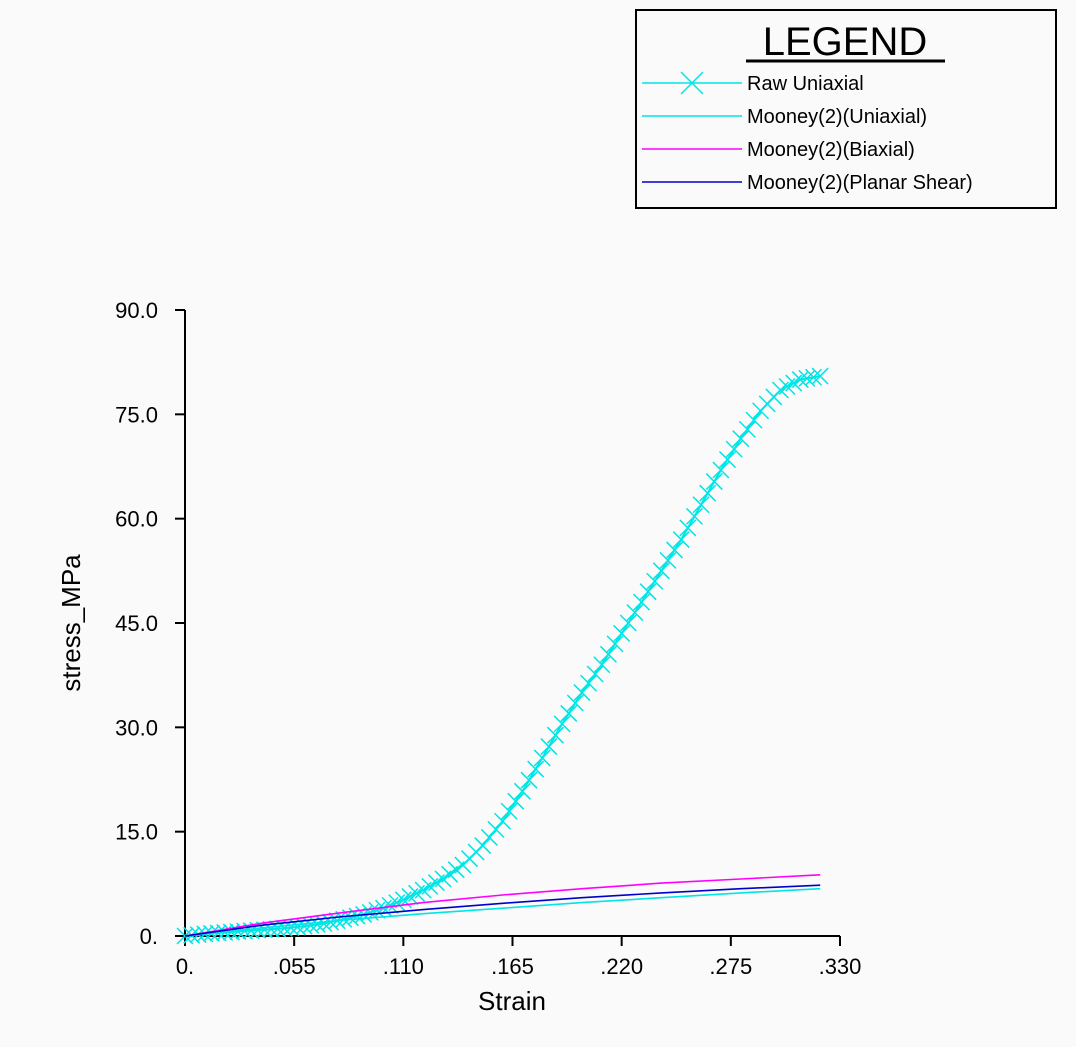 The width and height of the screenshot is (1076, 1047). I want to click on x-axis-label: Strain, so click(512, 1001).